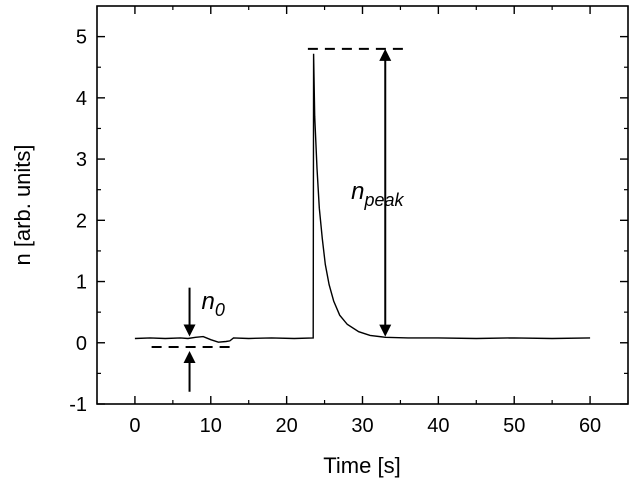 Image resolution: width=639 pixels, height=482 pixels. What do you see at coordinates (134, 426) in the screenshot?
I see `x-tick-label: 0` at bounding box center [134, 426].